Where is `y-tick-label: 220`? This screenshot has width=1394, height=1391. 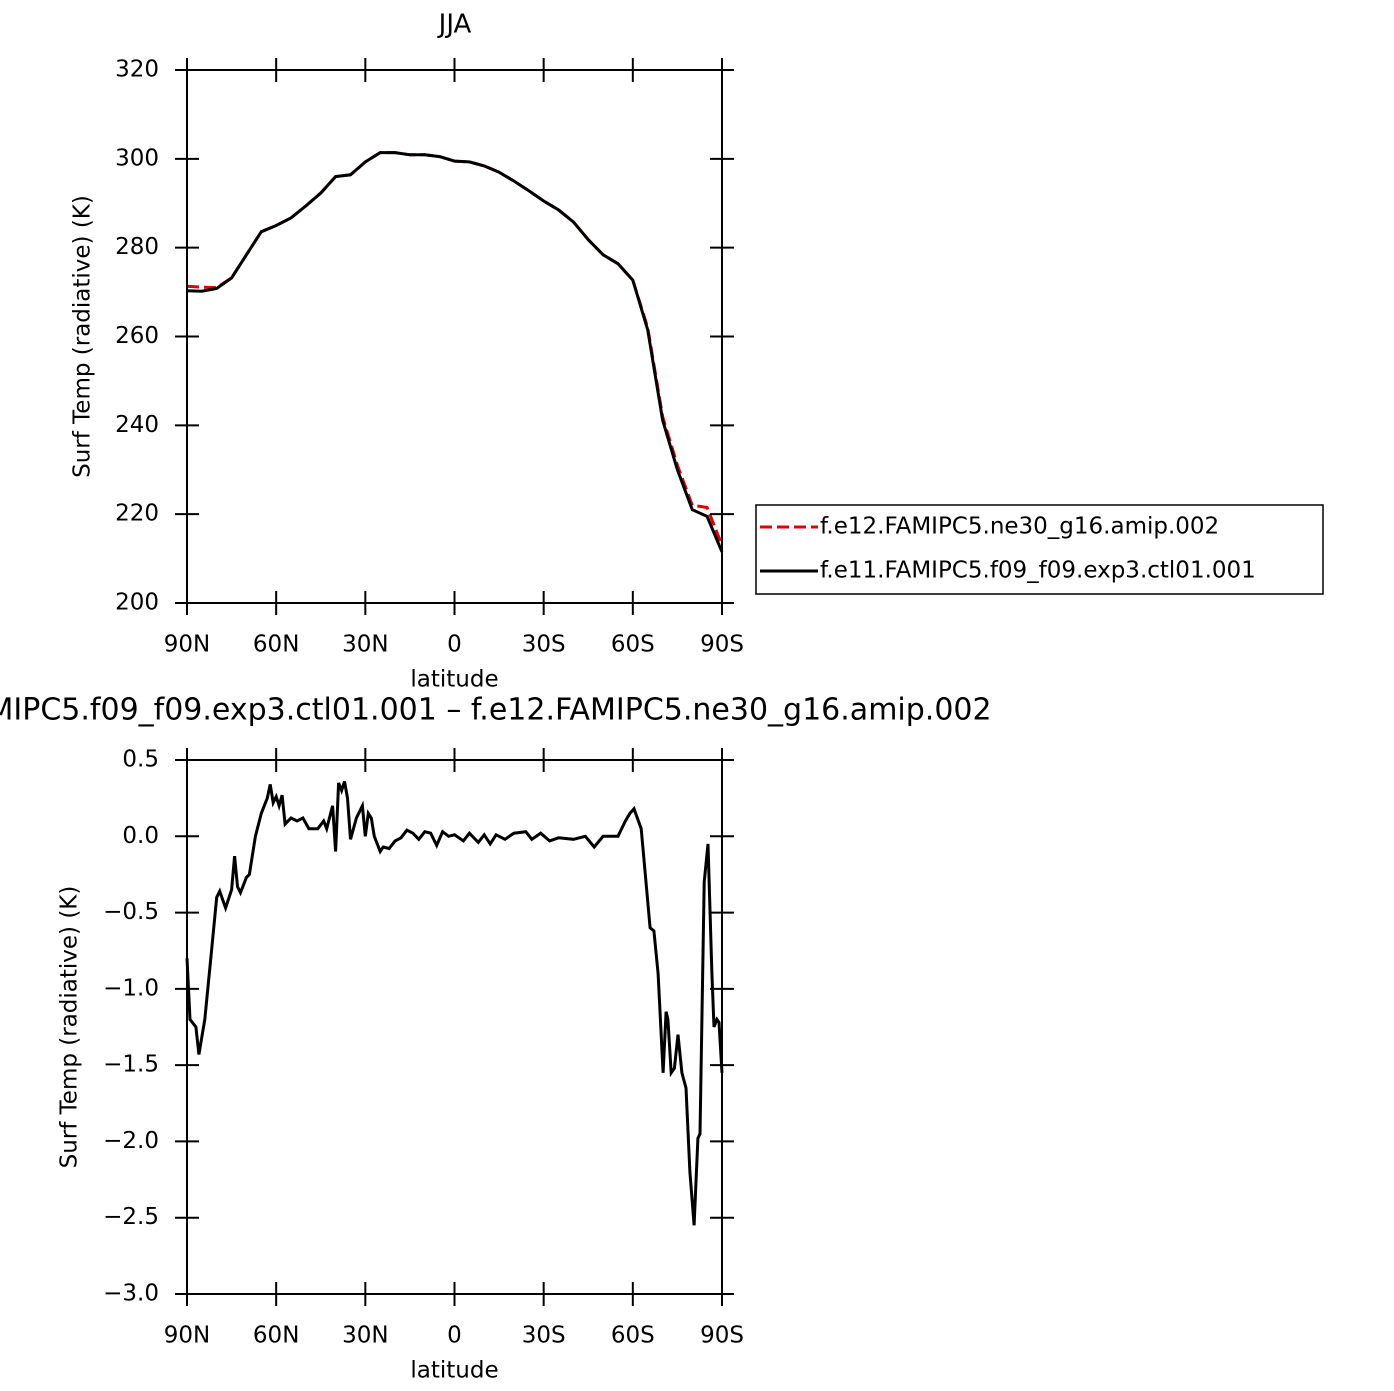 y-tick-label: 220 is located at coordinates (137, 514).